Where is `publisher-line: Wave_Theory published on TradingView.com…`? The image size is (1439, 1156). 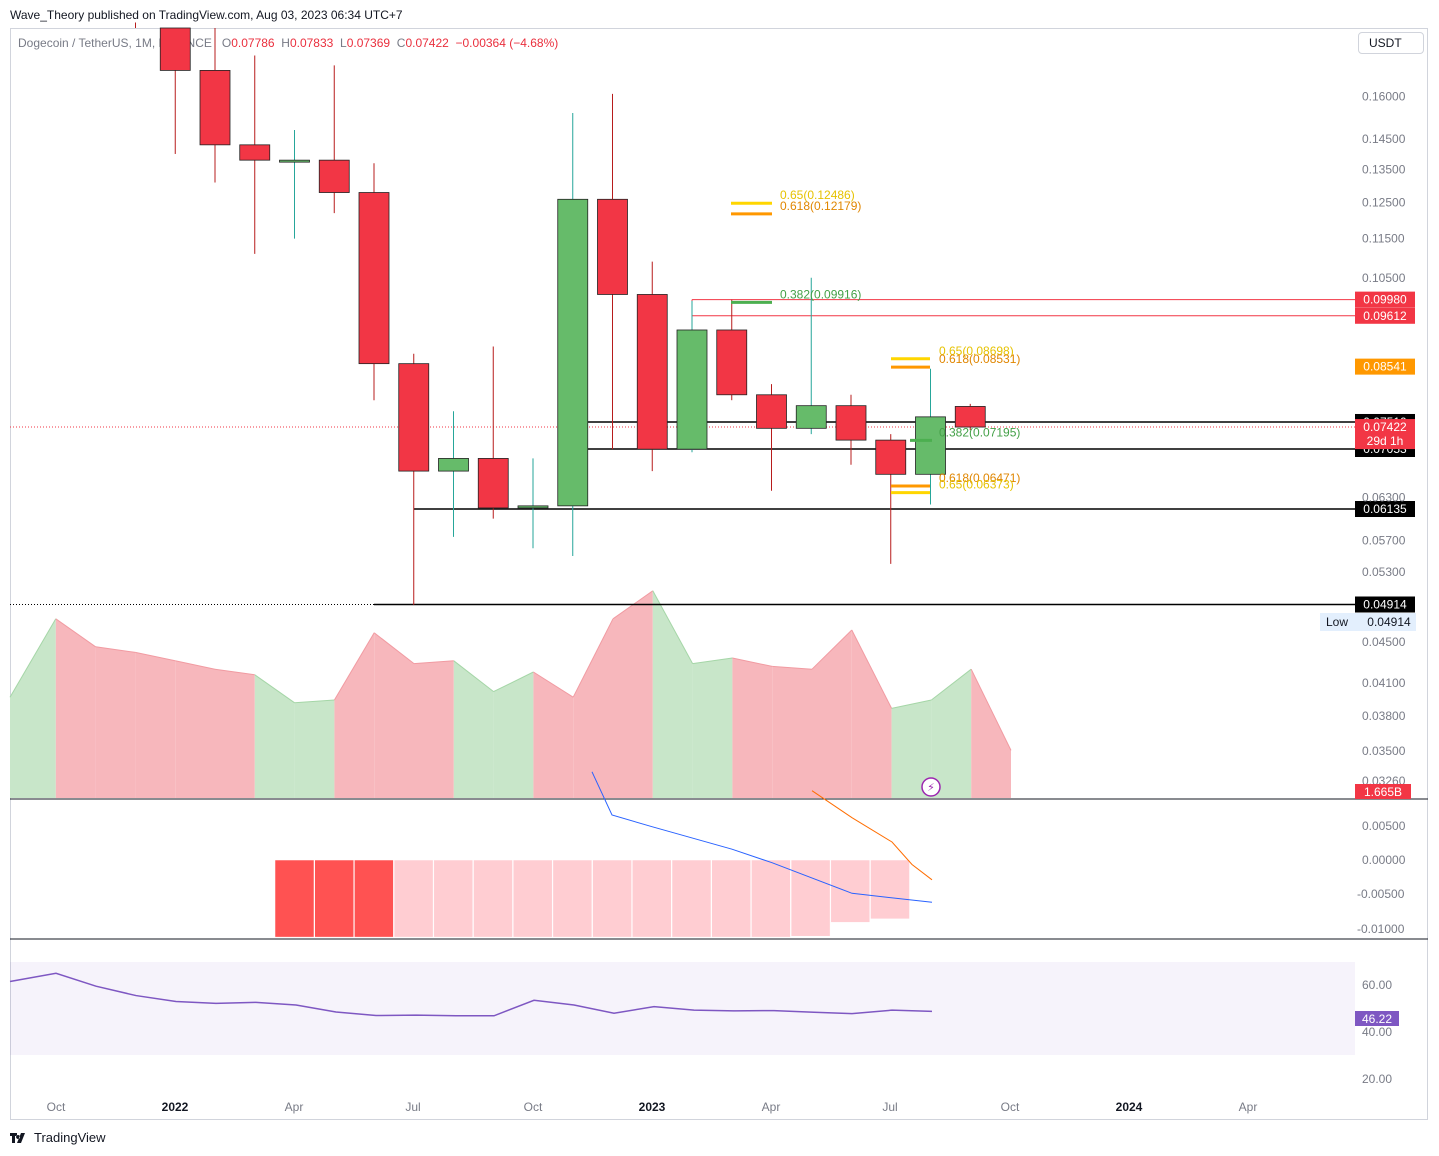
publisher-line: Wave_Theory published on TradingView.com… is located at coordinates (206, 15).